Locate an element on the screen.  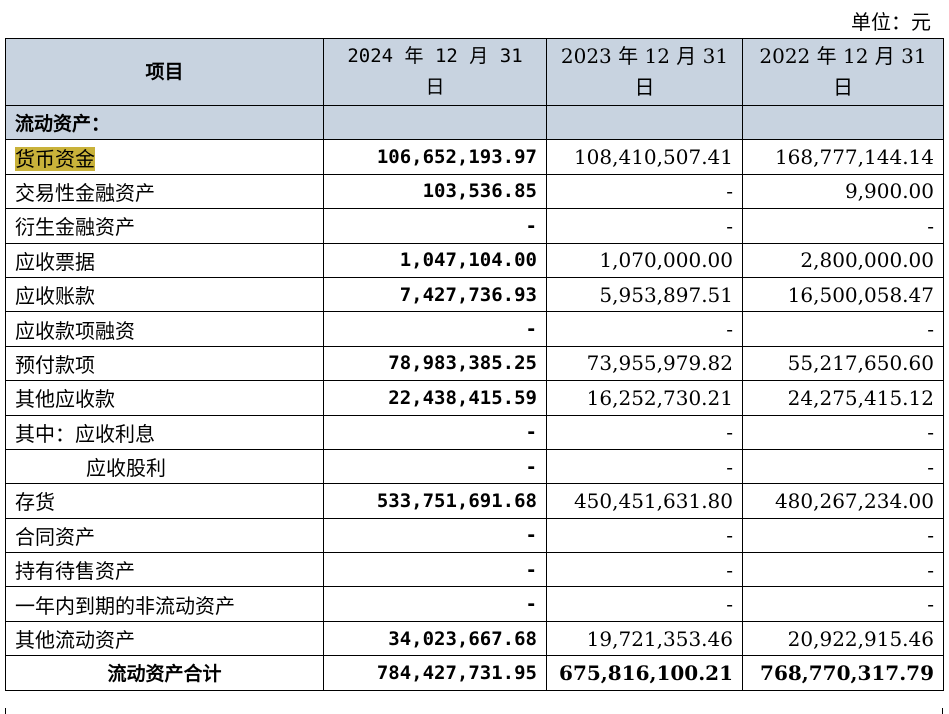
value-2022: 9,900.00 is located at coordinates (843, 191).